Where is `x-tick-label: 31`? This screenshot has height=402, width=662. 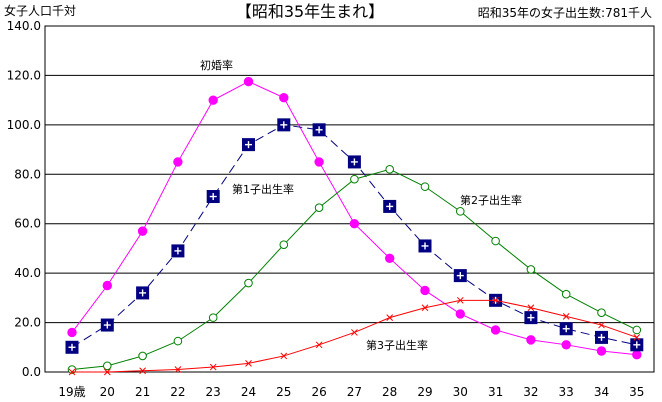 x-tick-label: 31 is located at coordinates (495, 392).